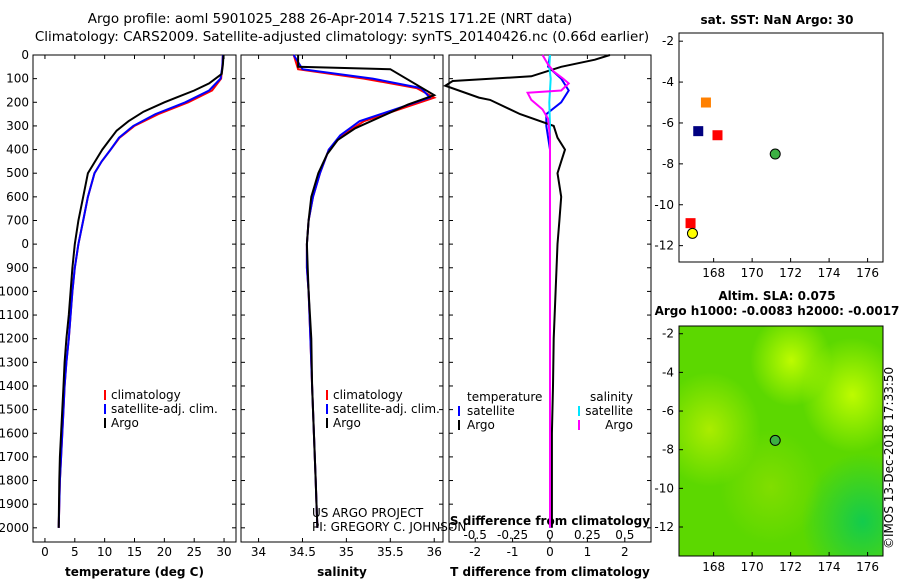  Describe the element at coordinates (104, 552) in the screenshot. I see `x-tick-label: 10` at that location.